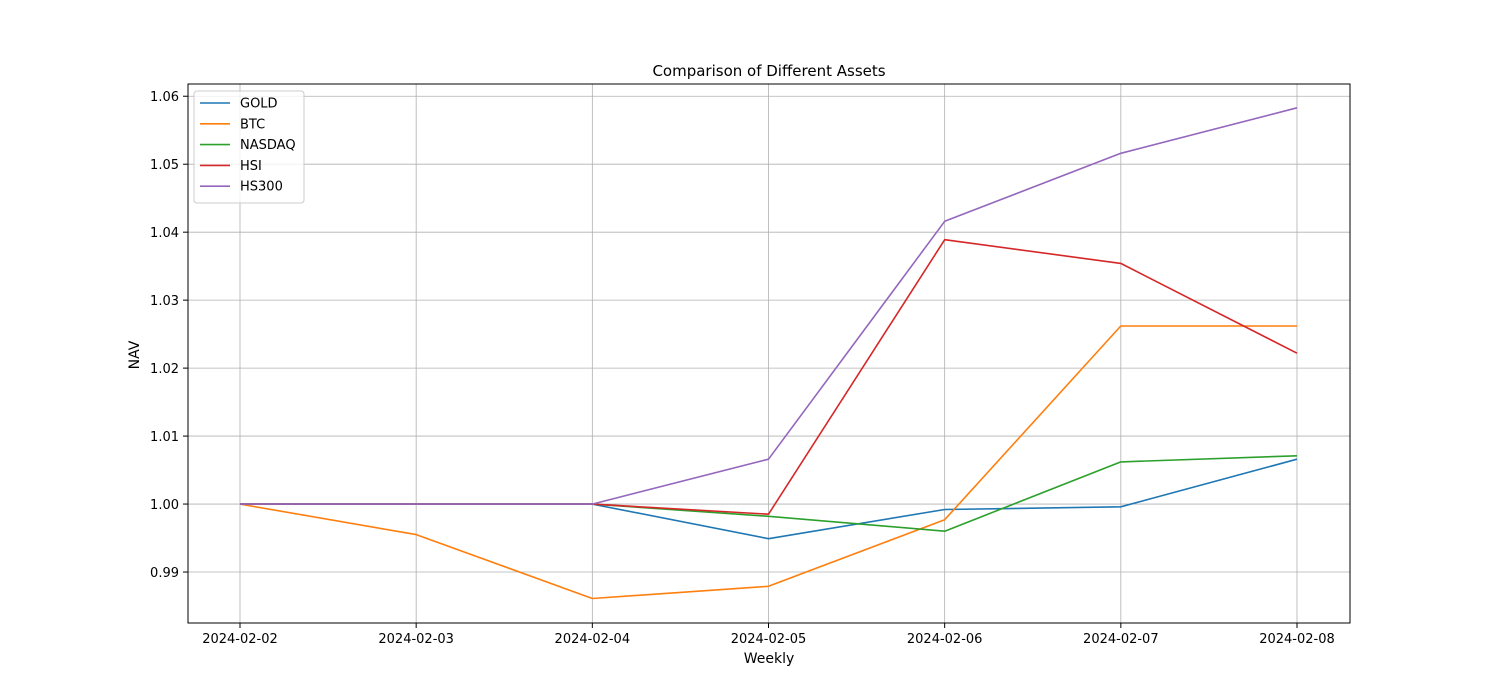 This screenshot has width=1500, height=700. I want to click on y-tick-label: 1.06, so click(164, 97).